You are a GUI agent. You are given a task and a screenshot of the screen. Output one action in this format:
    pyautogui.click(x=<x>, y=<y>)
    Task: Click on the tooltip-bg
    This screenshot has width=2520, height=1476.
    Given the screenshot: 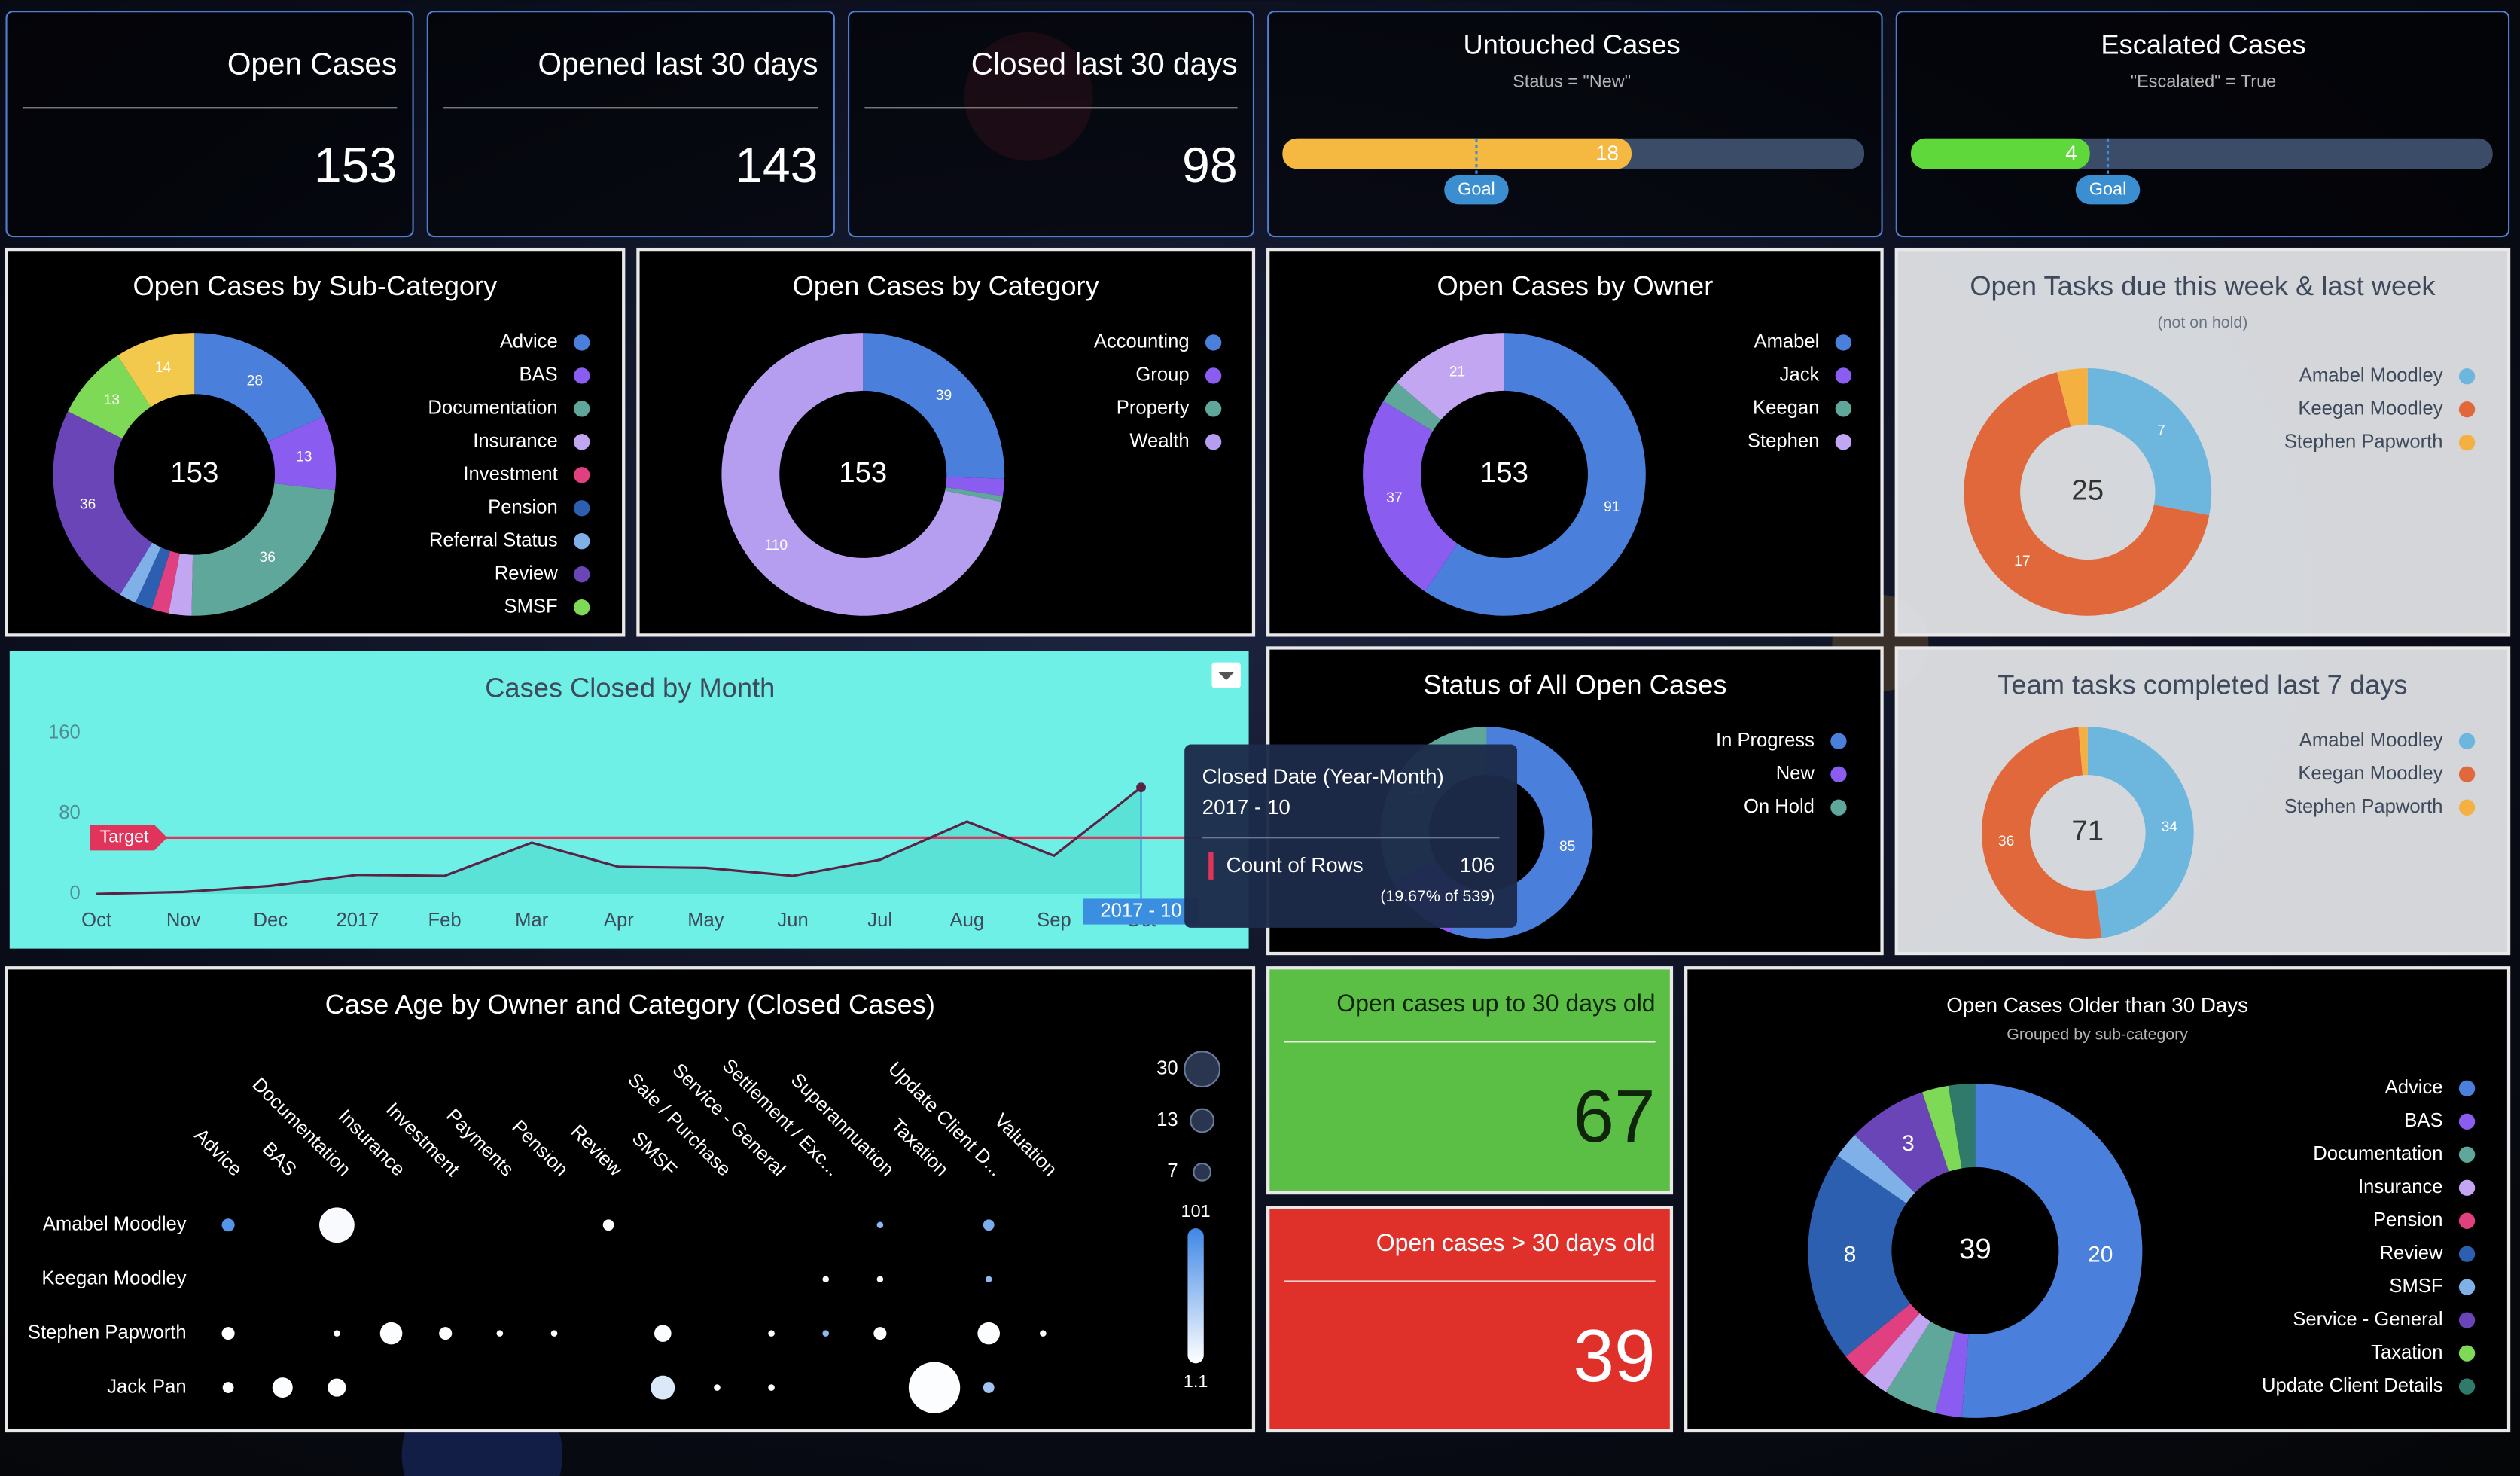 What is the action you would take?
    pyautogui.click(x=1351, y=836)
    